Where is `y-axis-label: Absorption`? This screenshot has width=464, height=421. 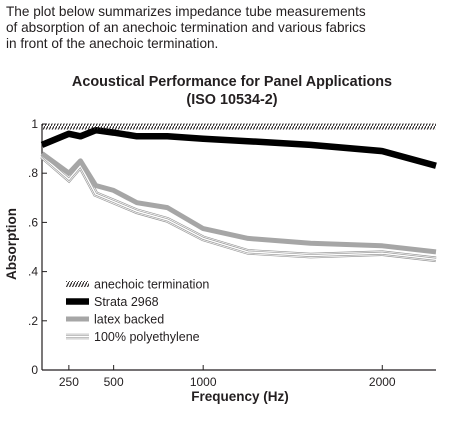
y-axis-label: Absorption is located at coordinates (11, 244).